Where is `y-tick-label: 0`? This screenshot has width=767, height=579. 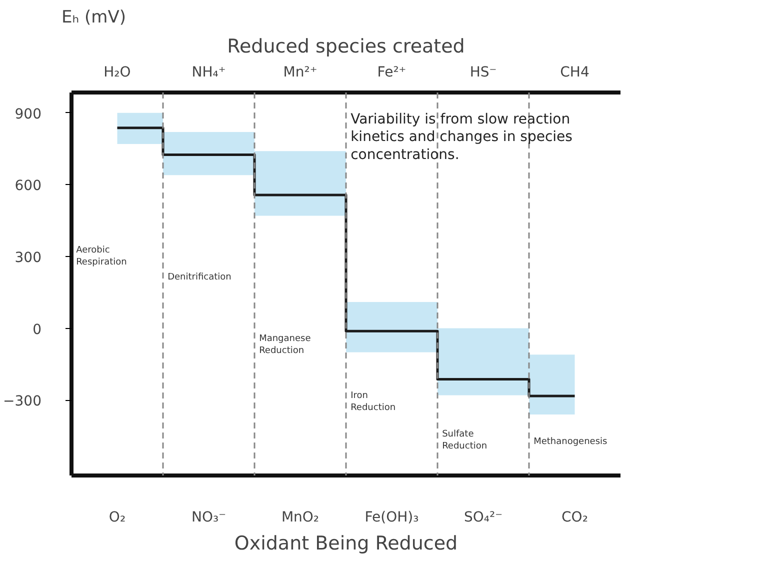 y-tick-label: 0 is located at coordinates (37, 330).